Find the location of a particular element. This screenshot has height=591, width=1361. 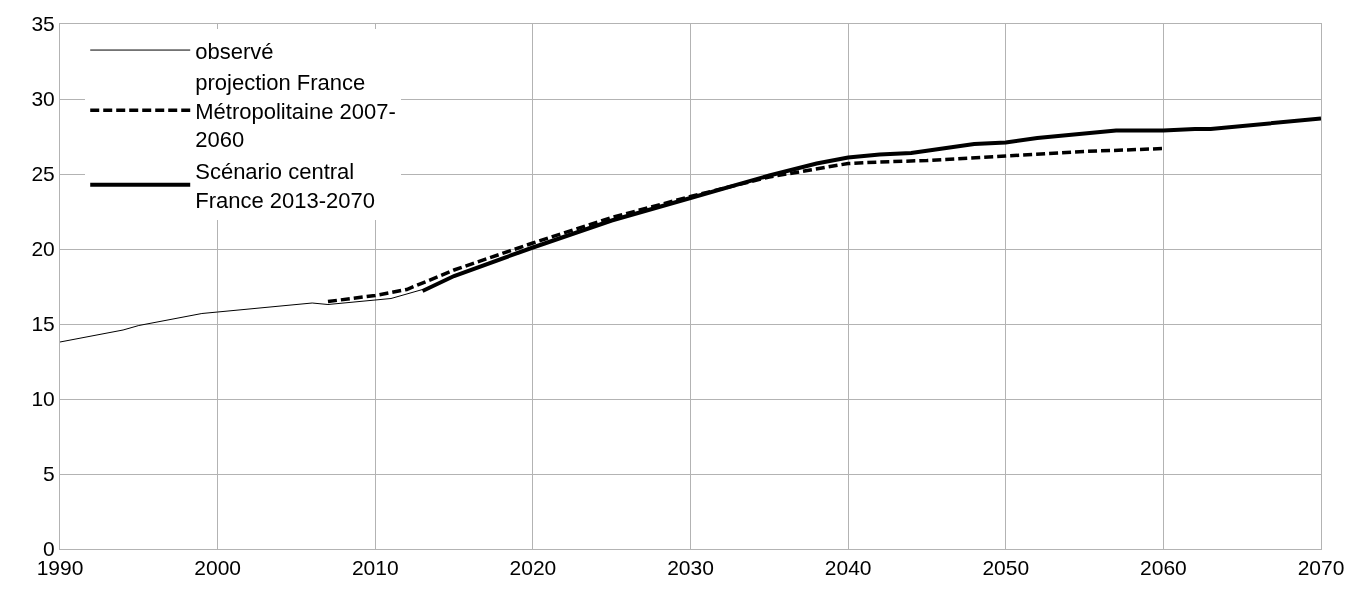

legend-label: Scénario central France 2013-2070 is located at coordinates (285, 186).